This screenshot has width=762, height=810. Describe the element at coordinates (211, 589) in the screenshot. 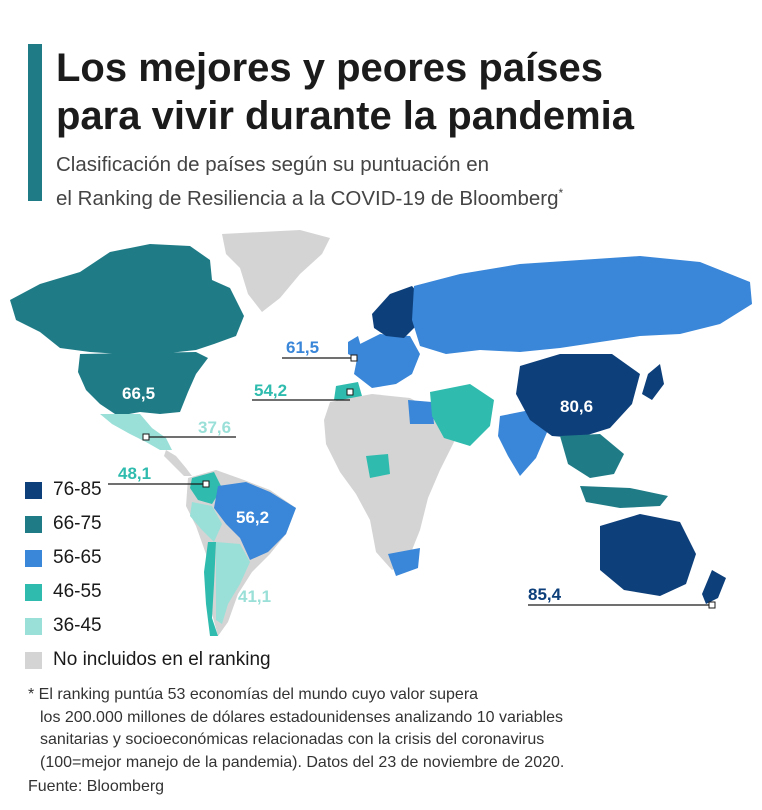

I see `chile-shape` at that location.